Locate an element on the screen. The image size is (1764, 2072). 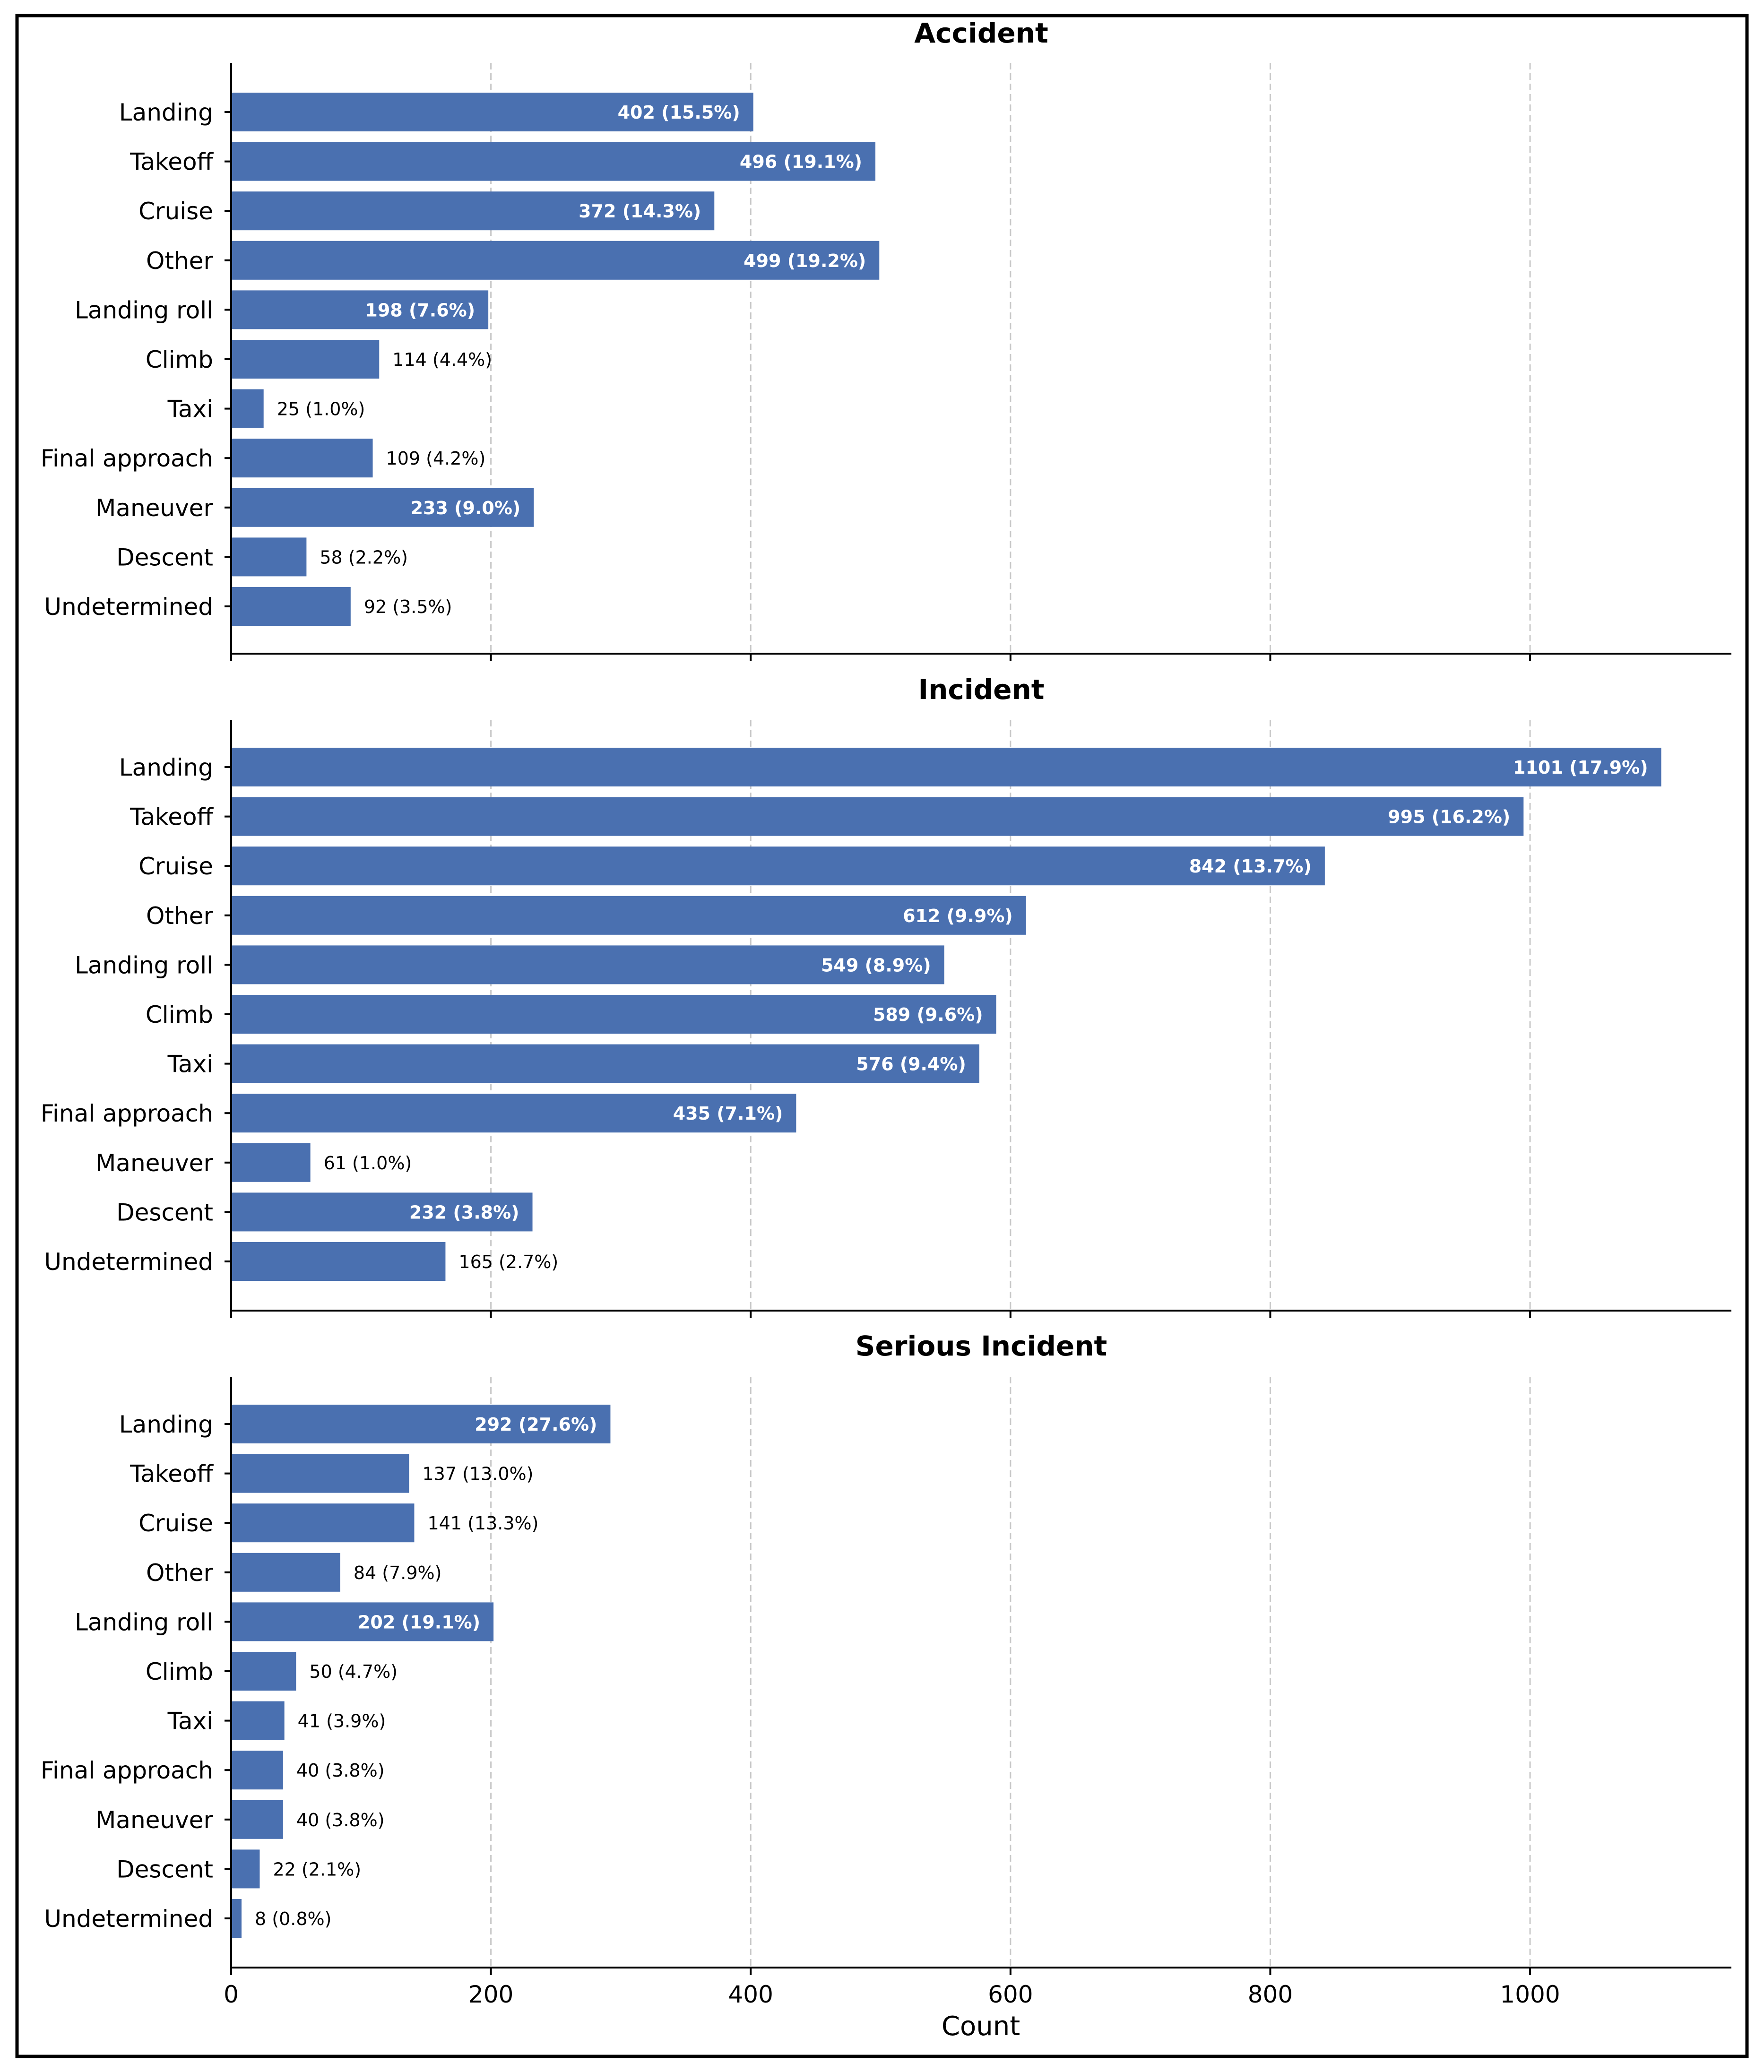
category-label: Landing roll is located at coordinates (144, 1622).